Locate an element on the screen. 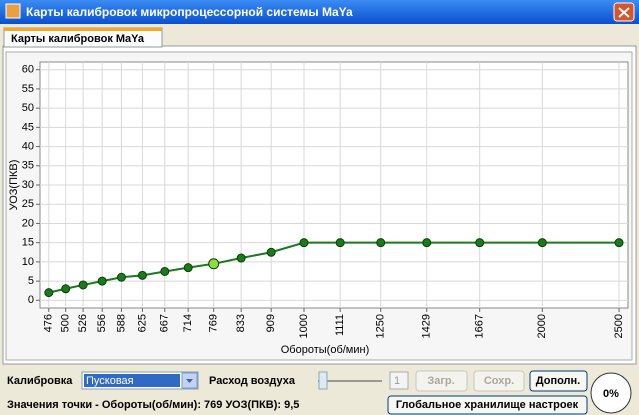  y-tick-label: 60 is located at coordinates (28, 70).